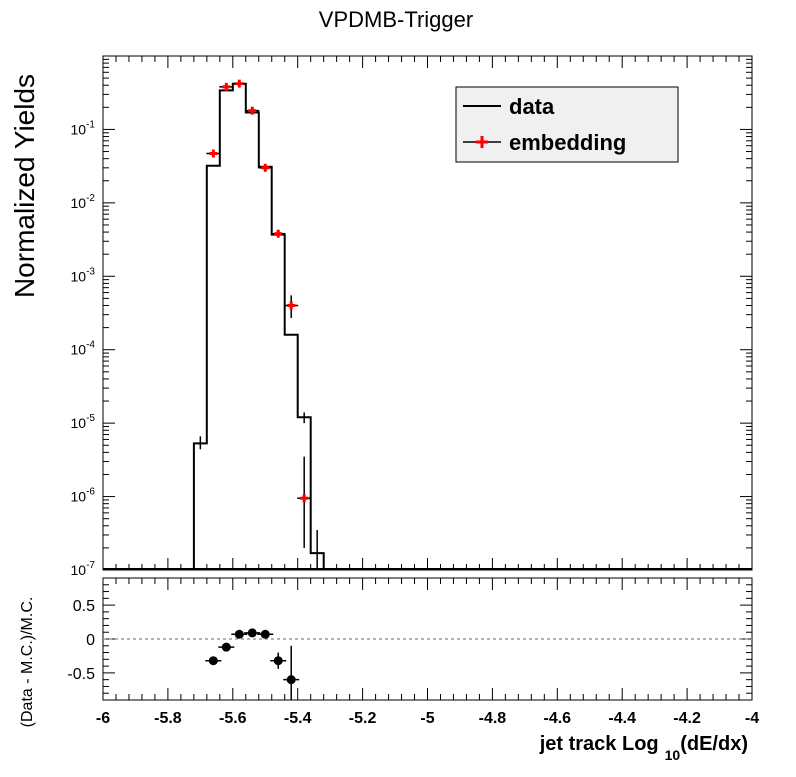 The width and height of the screenshot is (796, 777). What do you see at coordinates (84, 606) in the screenshot?
I see `lower-y-tick-label: 0.5` at bounding box center [84, 606].